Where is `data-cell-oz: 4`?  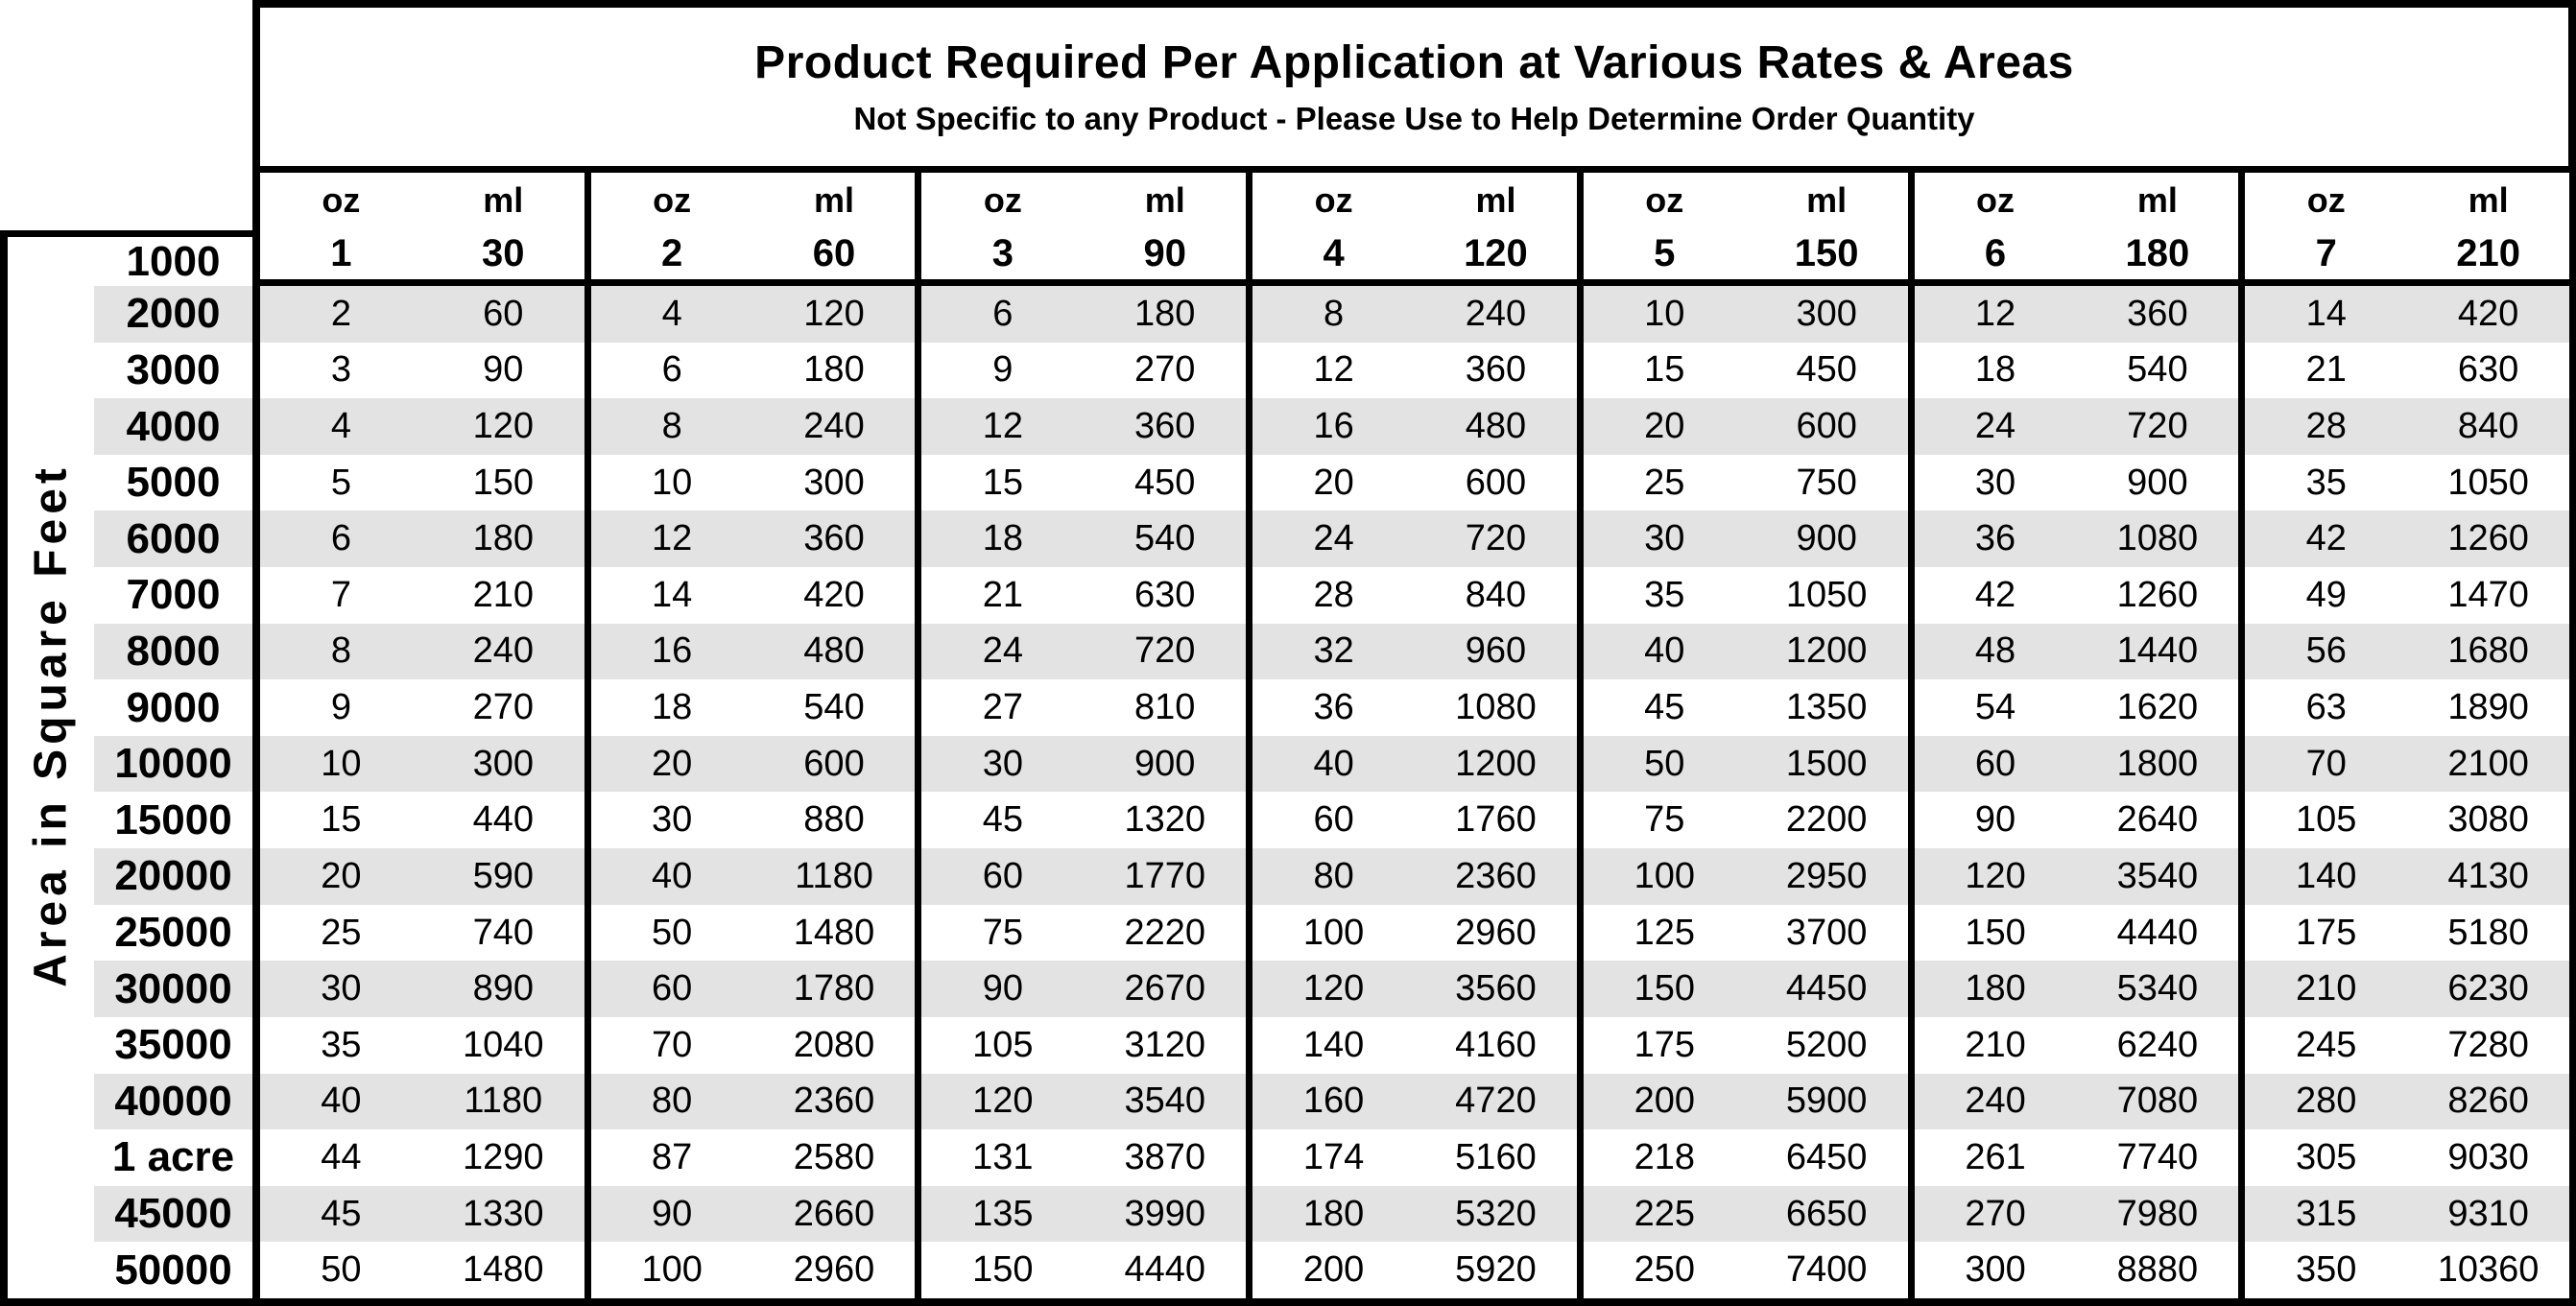
data-cell-oz: 4 is located at coordinates (340, 426).